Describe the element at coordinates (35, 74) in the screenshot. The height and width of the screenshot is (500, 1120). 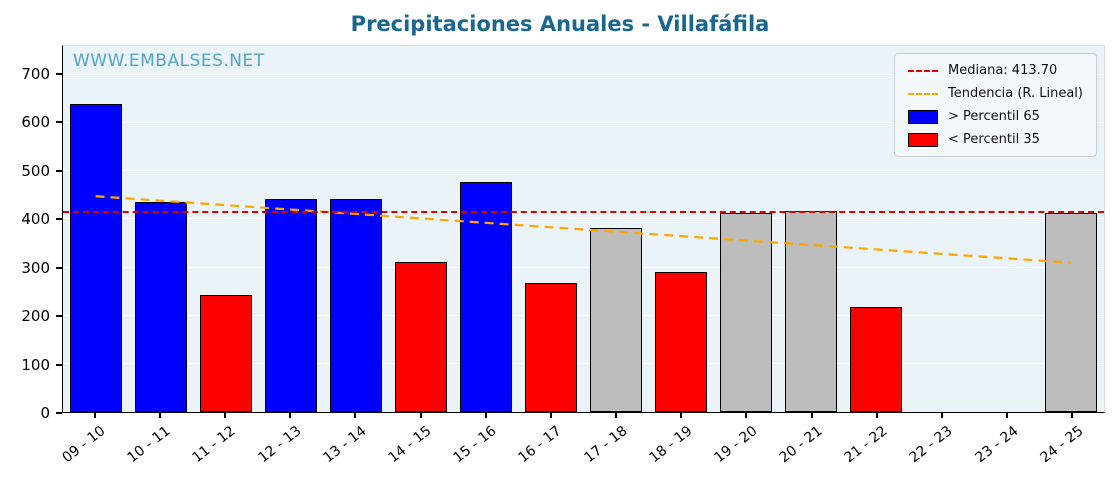
I see `y-tick-label: 700` at that location.